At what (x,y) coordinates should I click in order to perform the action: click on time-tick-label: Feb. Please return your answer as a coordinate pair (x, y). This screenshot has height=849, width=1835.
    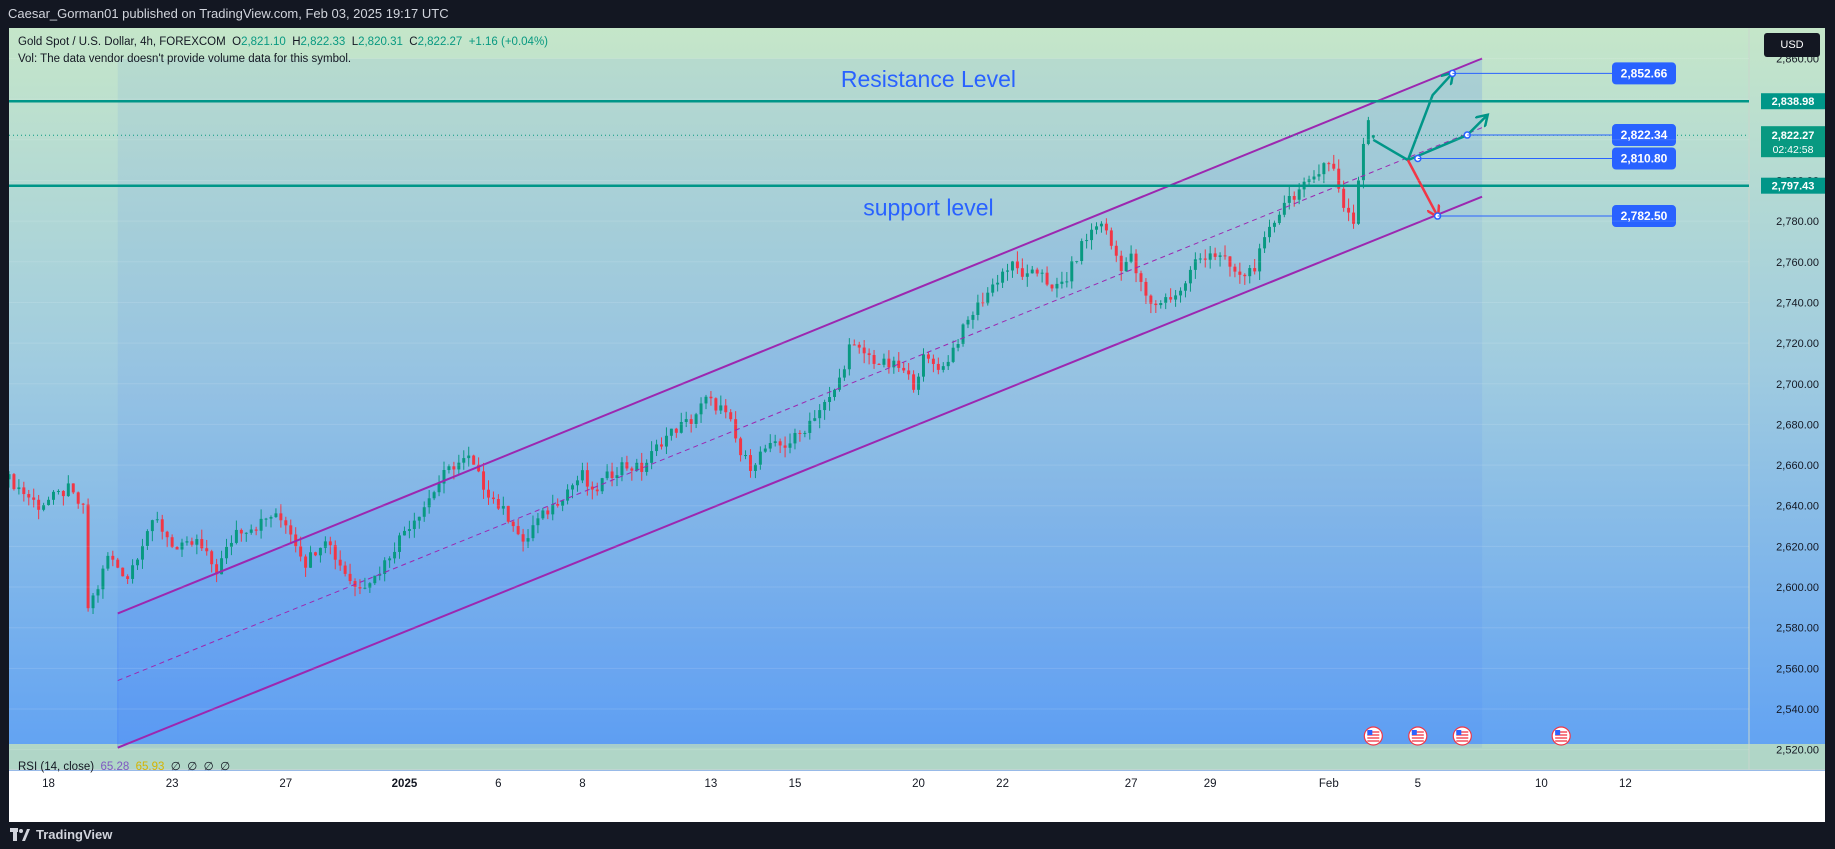
    Looking at the image, I should click on (1329, 784).